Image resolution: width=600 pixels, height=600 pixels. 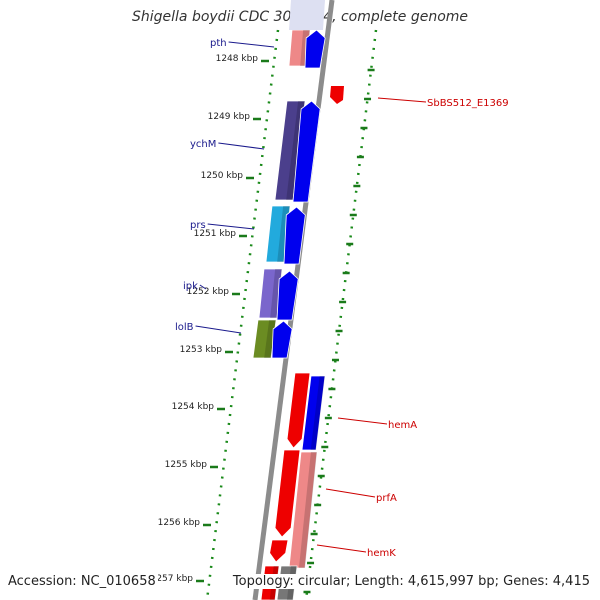 I want to click on gene-label-hemA: hemA, so click(x=402, y=425).